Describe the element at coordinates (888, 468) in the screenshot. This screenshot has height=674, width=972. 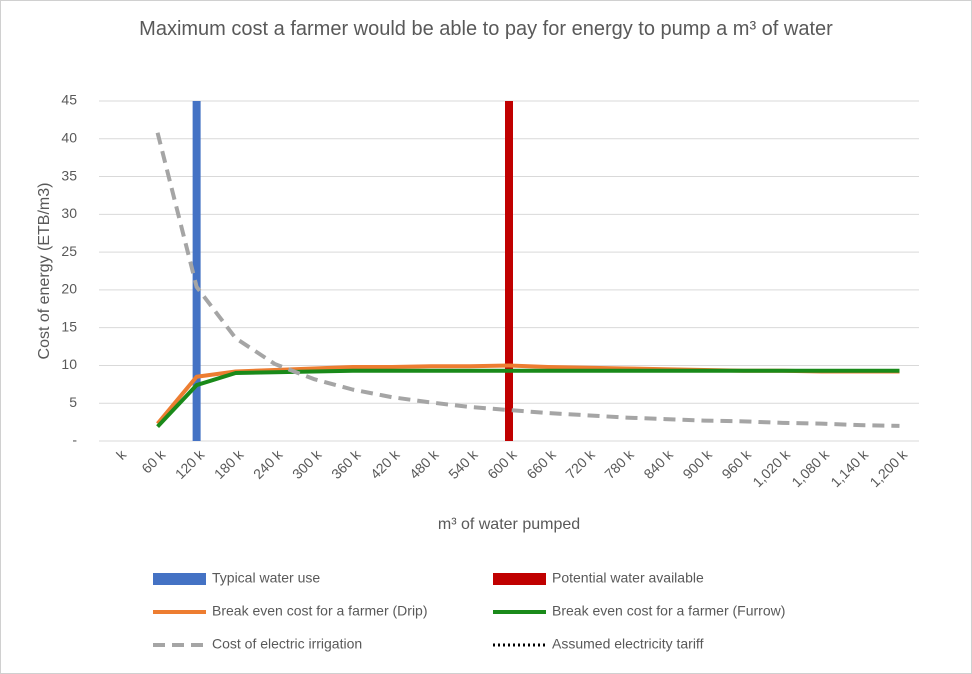
I see `x-tick-label: 1,200 k` at that location.